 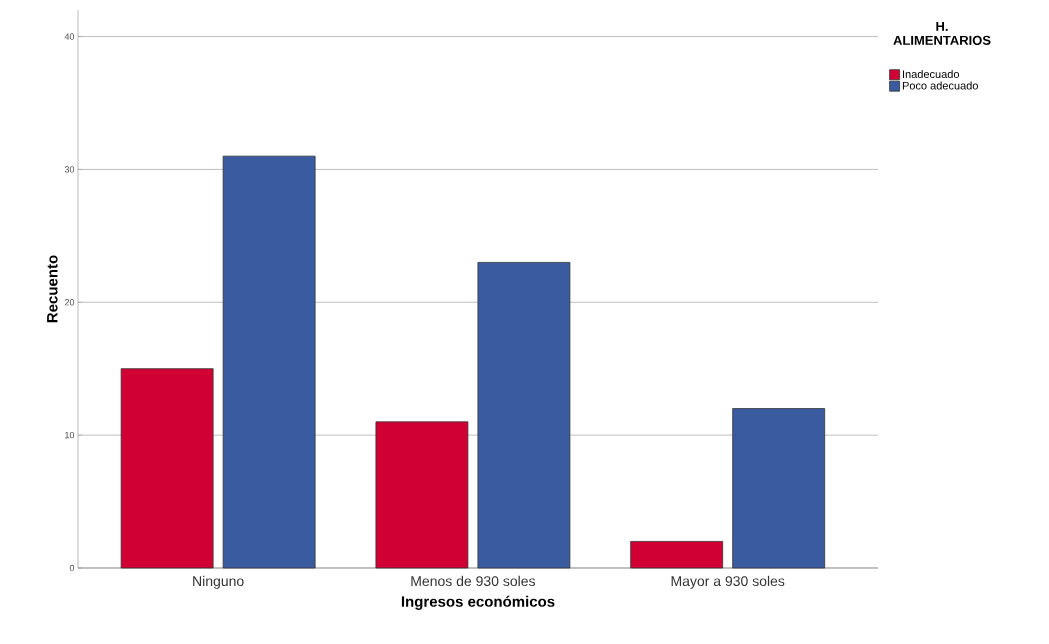 I want to click on x-tick-label: Mayor a 930 soles, so click(x=728, y=582).